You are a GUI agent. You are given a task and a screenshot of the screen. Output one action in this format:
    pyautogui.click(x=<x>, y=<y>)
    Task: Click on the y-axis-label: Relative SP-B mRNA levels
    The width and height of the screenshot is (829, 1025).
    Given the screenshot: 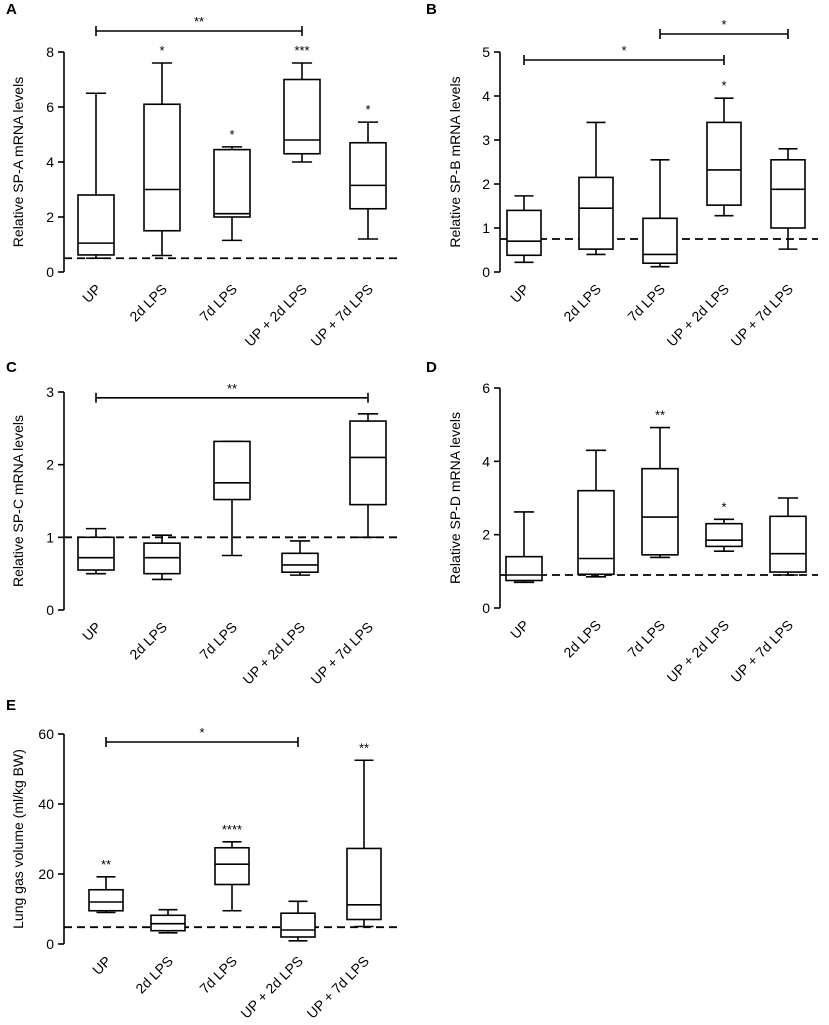 What is the action you would take?
    pyautogui.click(x=455, y=161)
    